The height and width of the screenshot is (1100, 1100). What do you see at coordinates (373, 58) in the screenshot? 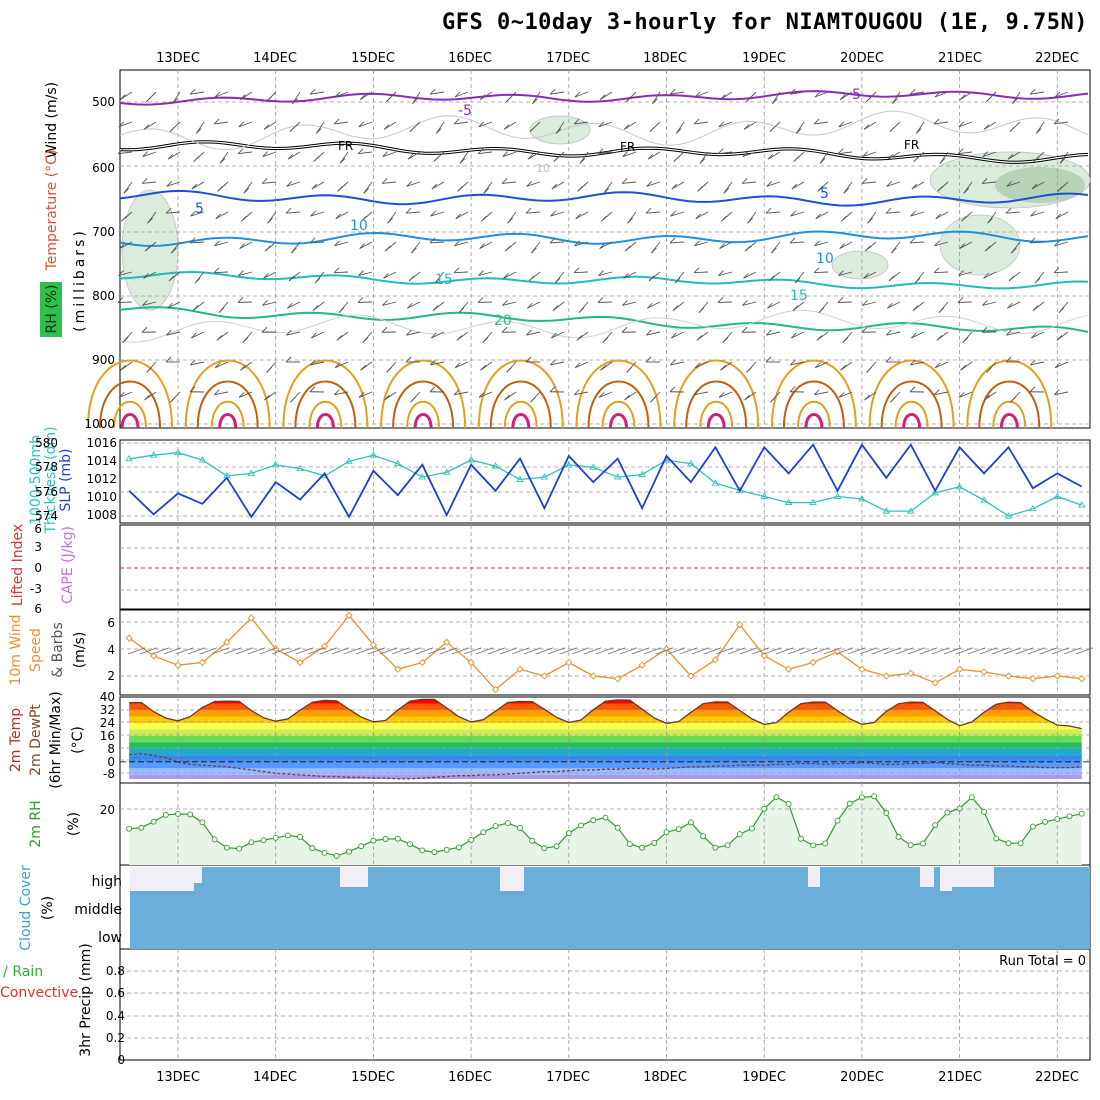
I see `date-label: 15DEC` at bounding box center [373, 58].